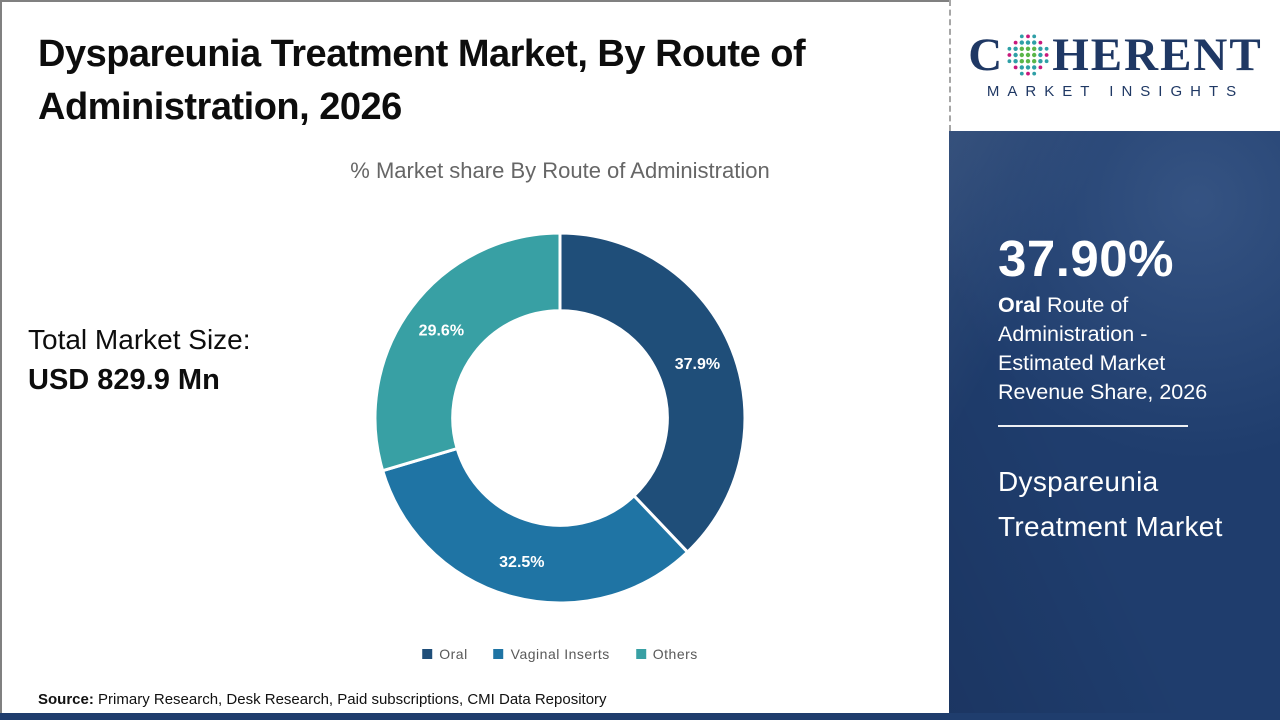 The image size is (1280, 720). I want to click on logo-letter-c: C, so click(986, 54).